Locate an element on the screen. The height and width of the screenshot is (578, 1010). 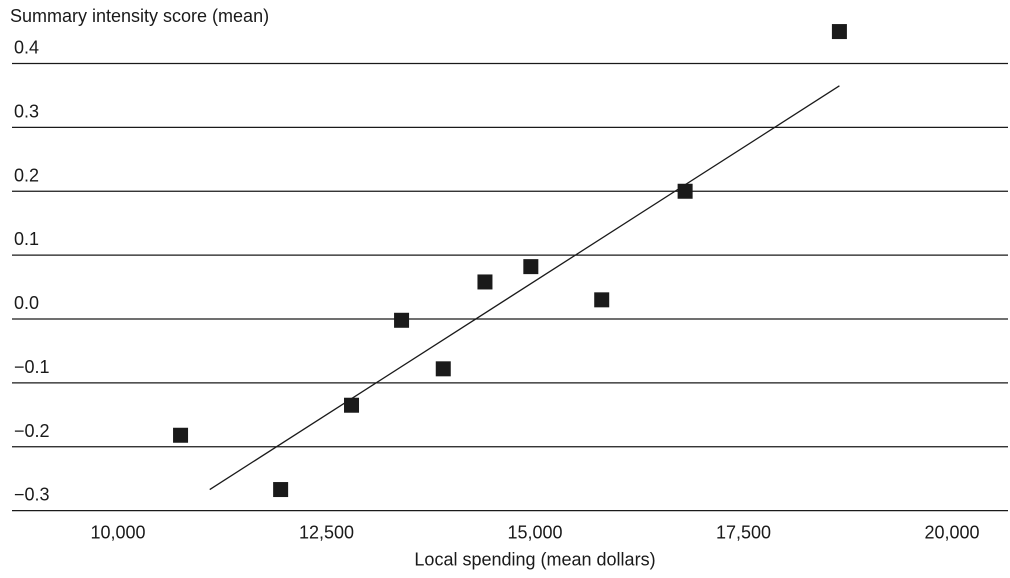
y-tick-label: −0.2 is located at coordinates (32, 431).